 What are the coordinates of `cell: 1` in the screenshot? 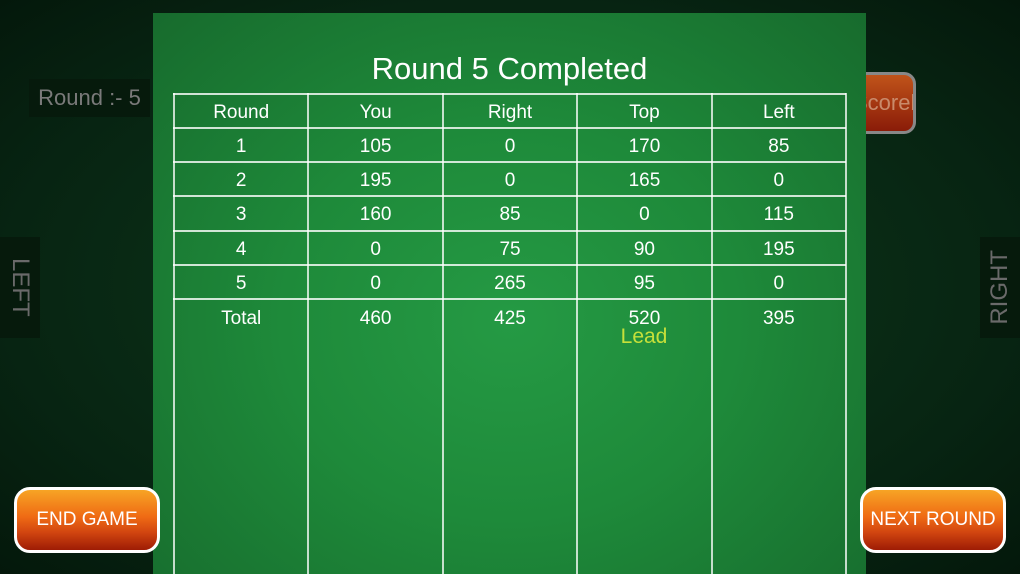 It's located at (241, 146).